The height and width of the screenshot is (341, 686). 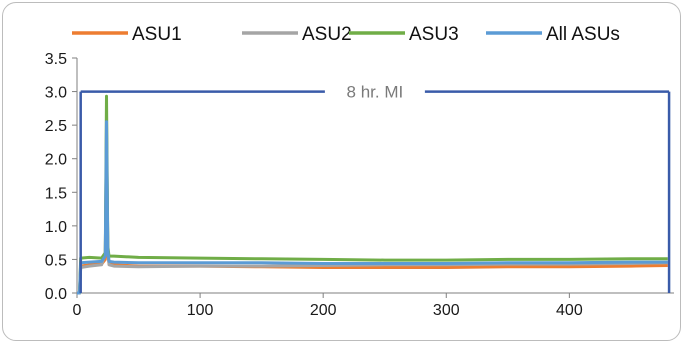 What do you see at coordinates (323, 310) in the screenshot?
I see `x-tick-label: 200` at bounding box center [323, 310].